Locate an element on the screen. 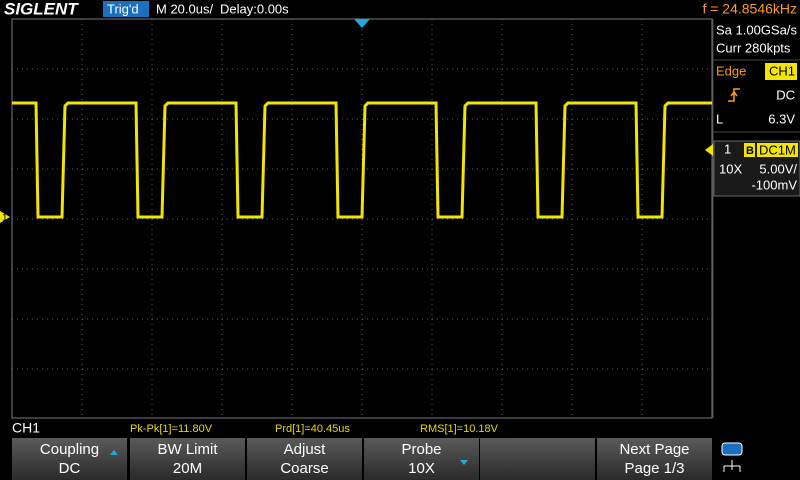 This screenshot has width=800, height=480. memory-depth: Curr 280kpts is located at coordinates (753, 47).